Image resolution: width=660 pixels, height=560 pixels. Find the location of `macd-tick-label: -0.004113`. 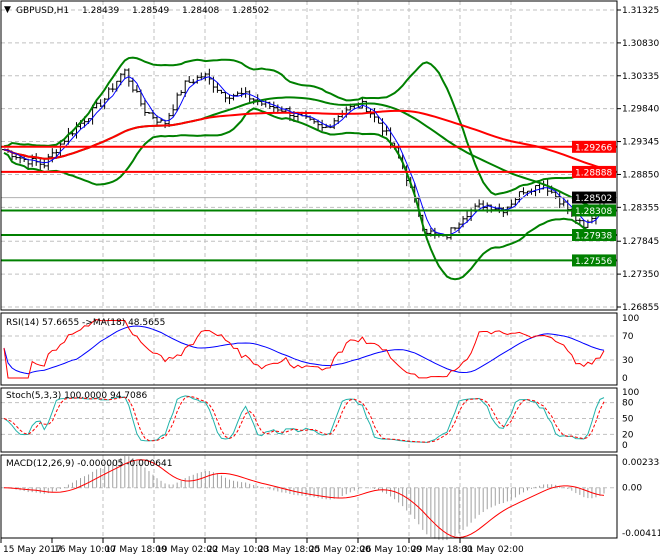

macd-tick-label: -0.004113 is located at coordinates (641, 534).